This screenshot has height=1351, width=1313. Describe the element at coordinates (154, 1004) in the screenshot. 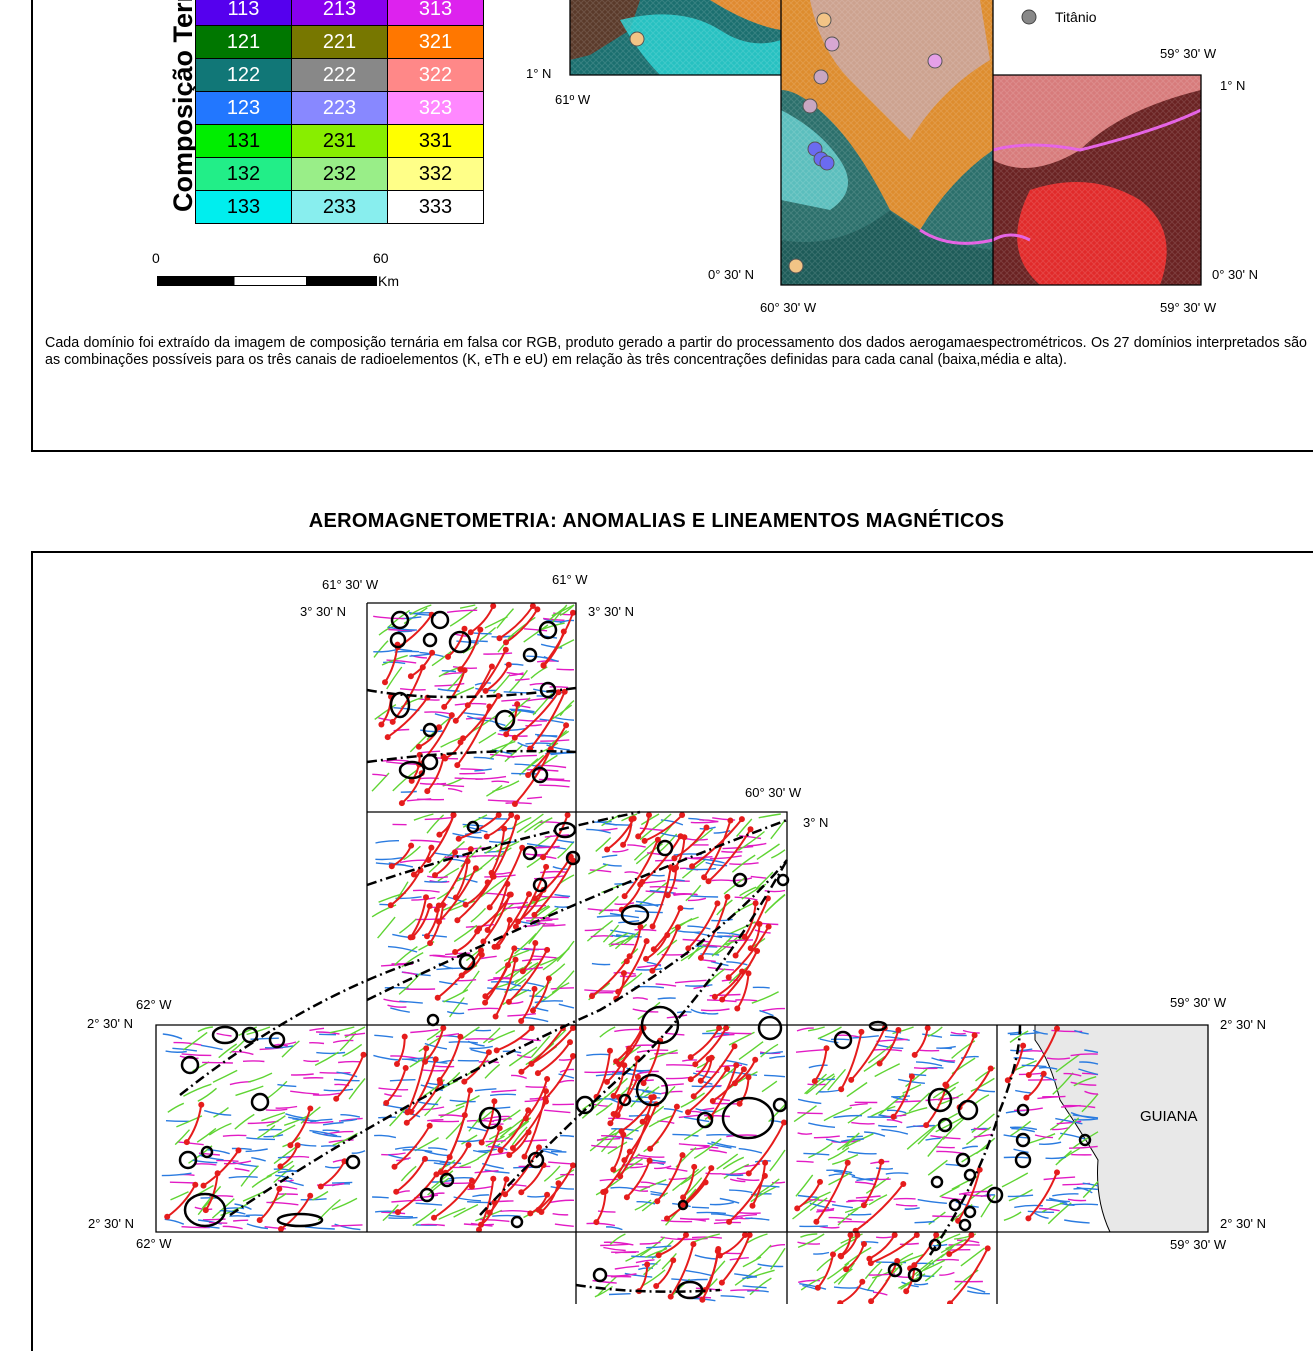

I see `coord-lon-62-top: 62° W` at that location.